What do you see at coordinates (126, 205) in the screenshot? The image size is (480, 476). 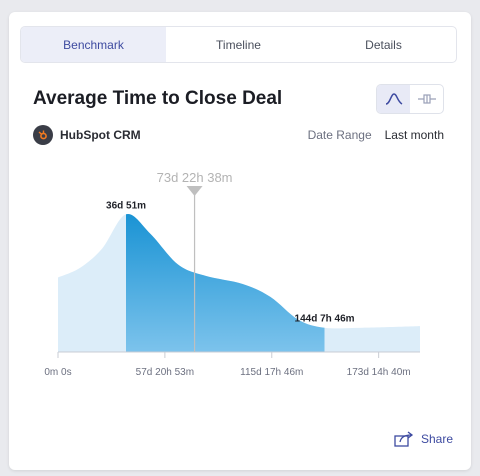 I see `range-start-label: 36d 51m` at bounding box center [126, 205].